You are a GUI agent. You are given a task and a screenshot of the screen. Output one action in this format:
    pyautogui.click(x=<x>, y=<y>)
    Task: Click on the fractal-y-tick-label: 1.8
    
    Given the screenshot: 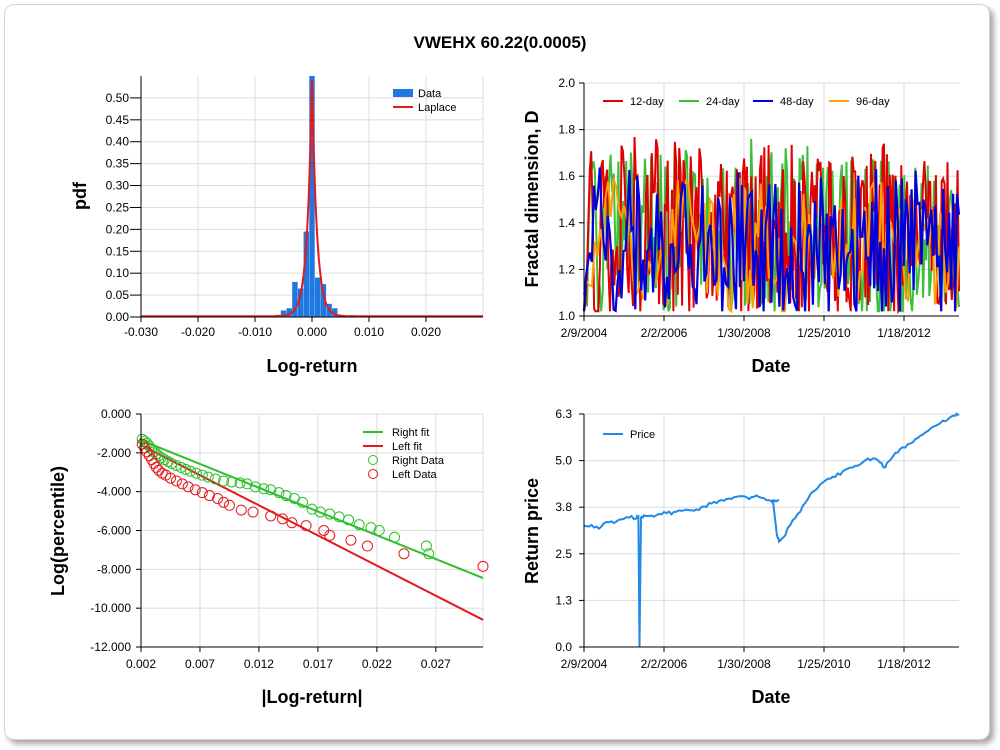 What is the action you would take?
    pyautogui.click(x=566, y=130)
    